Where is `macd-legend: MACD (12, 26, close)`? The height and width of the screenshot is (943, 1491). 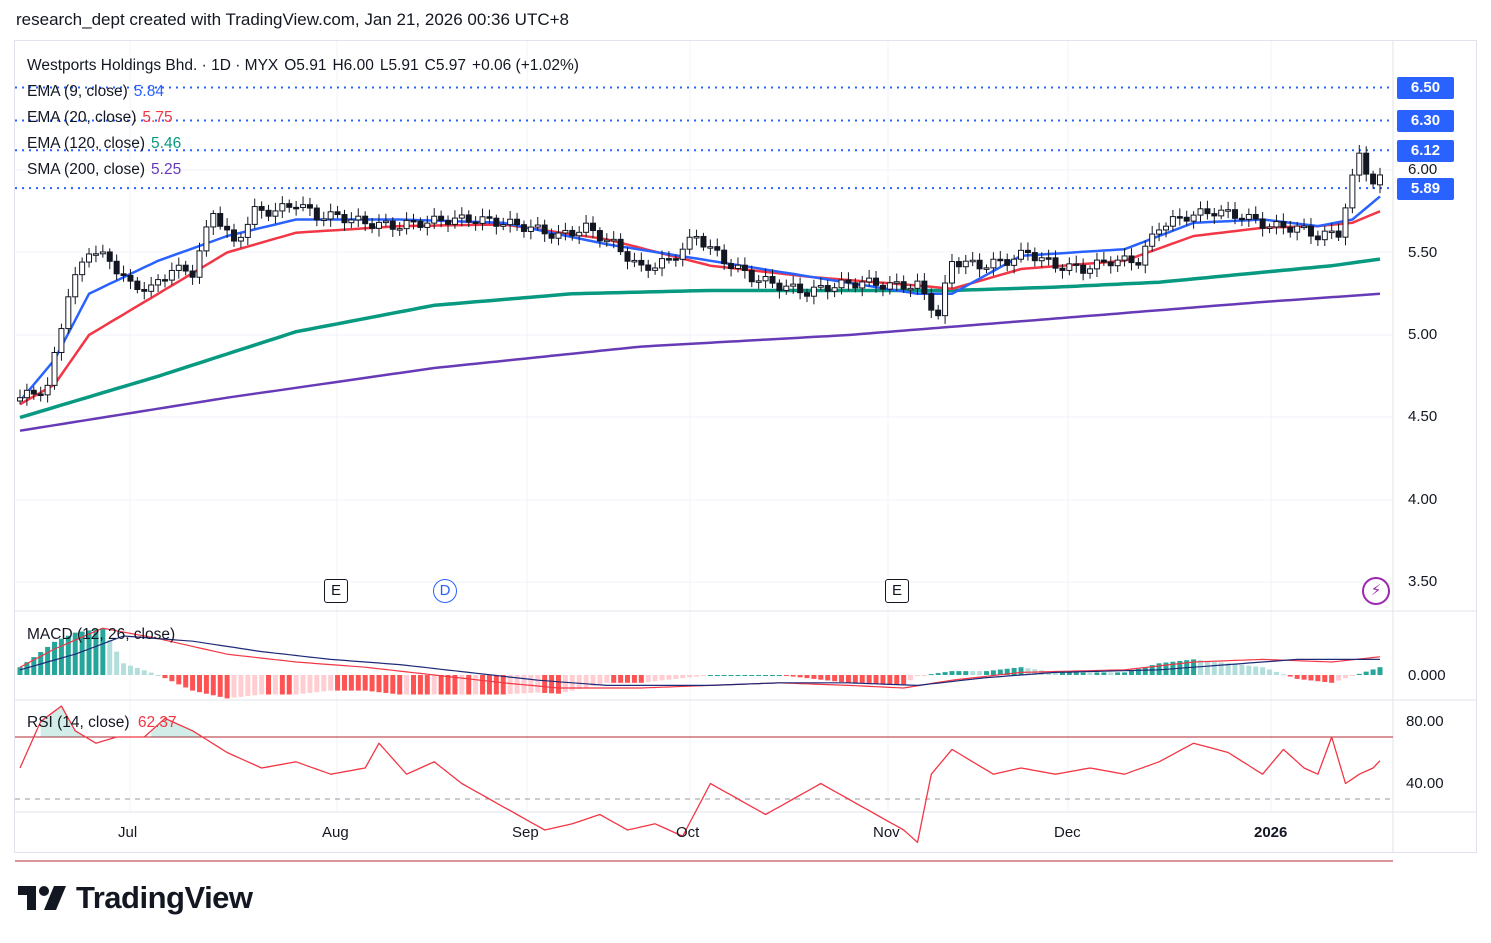
macd-legend: MACD (12, 26, close) is located at coordinates (101, 634).